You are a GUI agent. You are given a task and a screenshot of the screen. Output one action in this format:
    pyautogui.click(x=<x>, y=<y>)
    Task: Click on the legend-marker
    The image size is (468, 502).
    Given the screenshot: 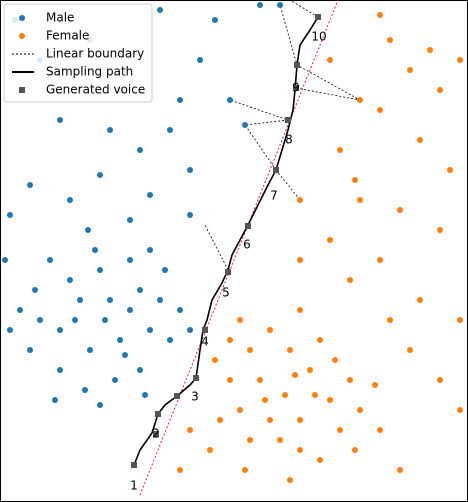 What is the action you would take?
    pyautogui.click(x=22, y=90)
    